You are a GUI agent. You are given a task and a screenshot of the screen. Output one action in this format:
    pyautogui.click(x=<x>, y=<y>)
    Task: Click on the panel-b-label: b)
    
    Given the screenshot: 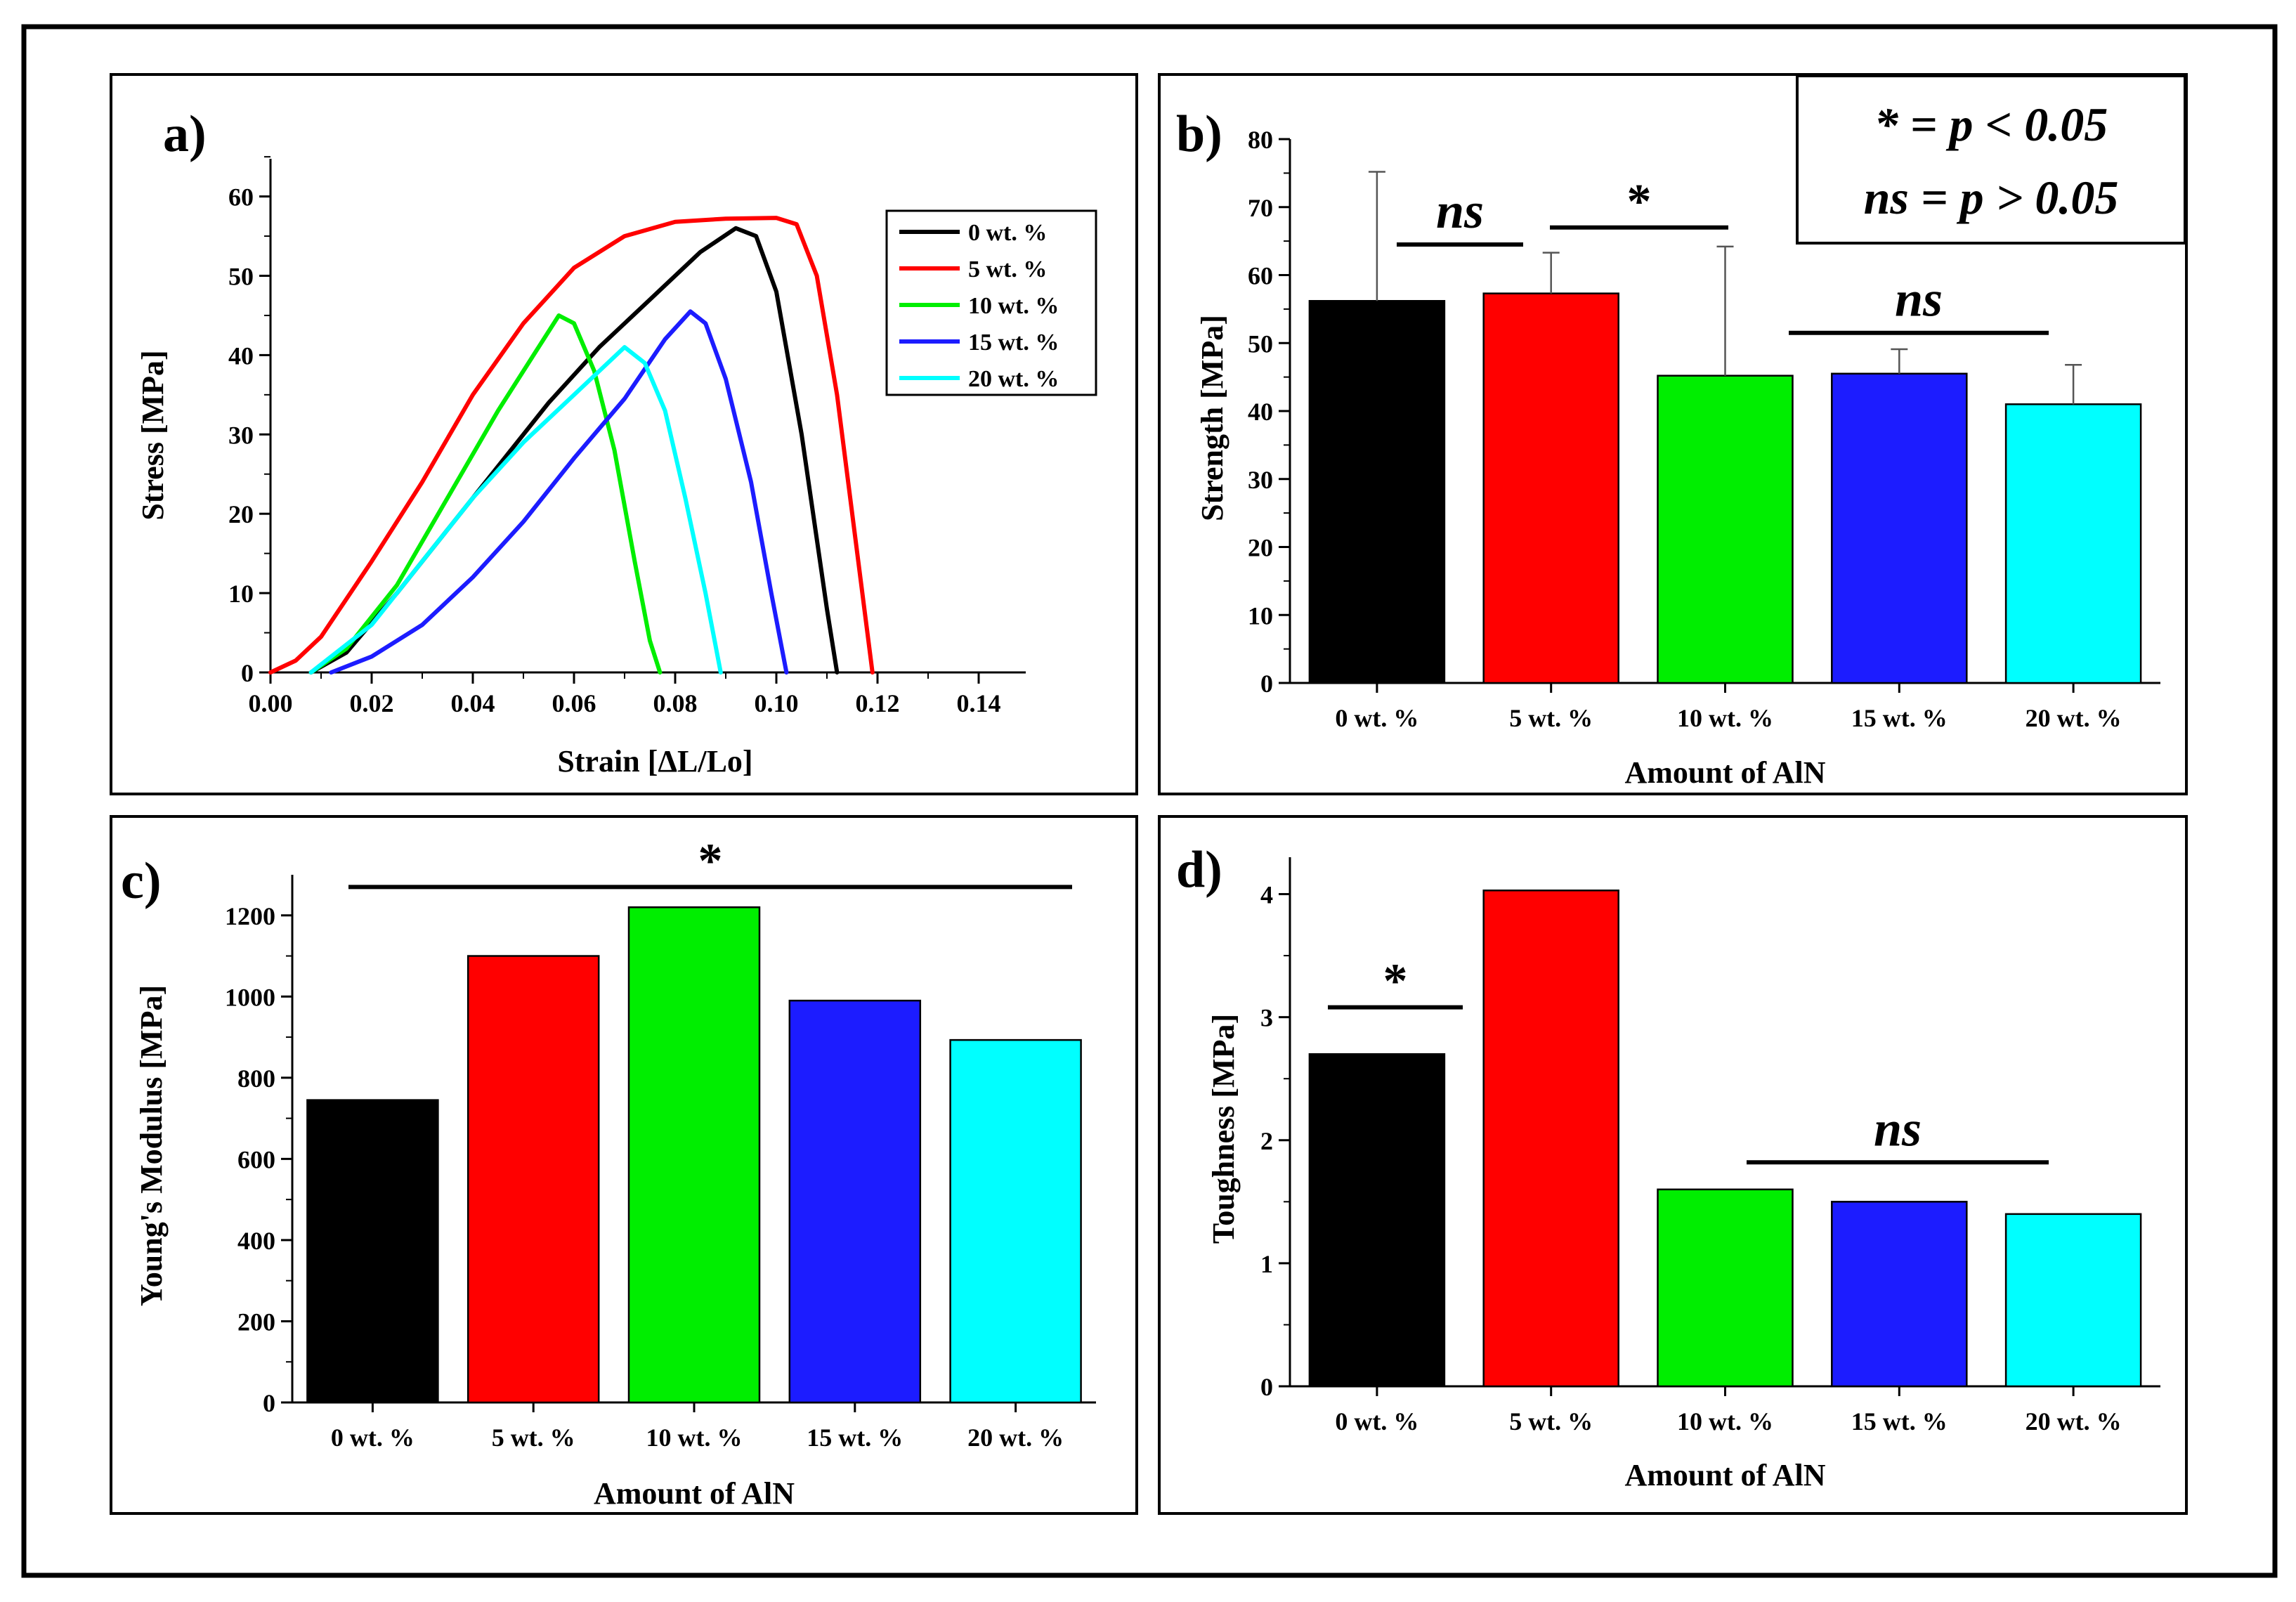 What is the action you would take?
    pyautogui.click(x=1199, y=134)
    